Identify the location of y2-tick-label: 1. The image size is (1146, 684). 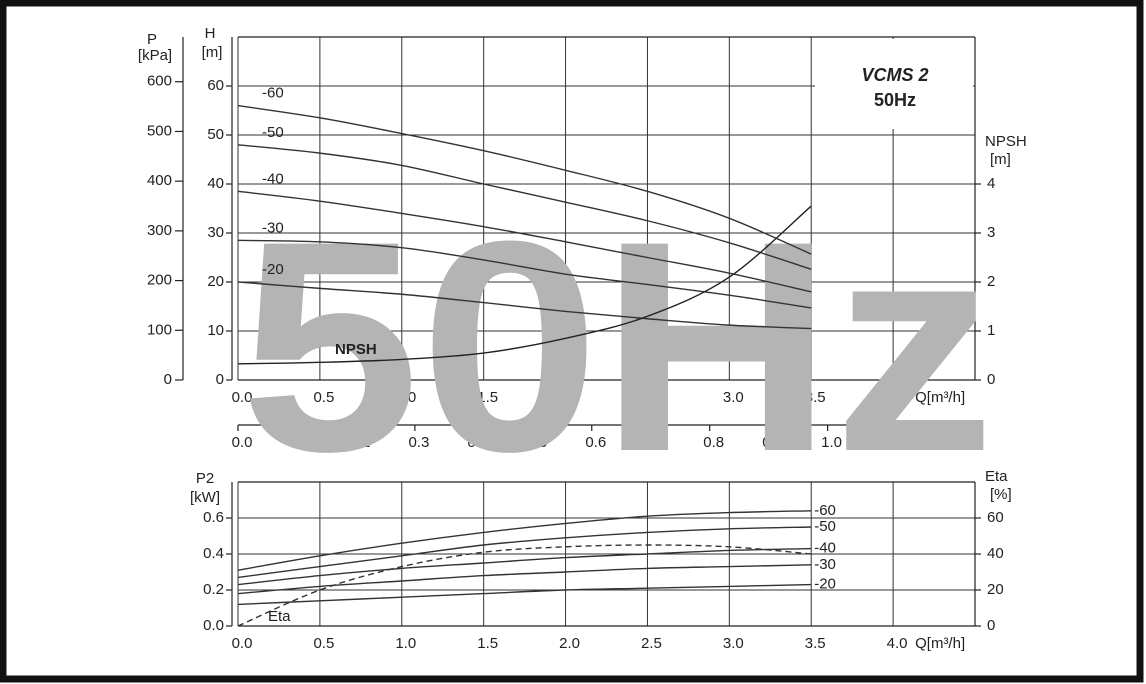
(991, 330).